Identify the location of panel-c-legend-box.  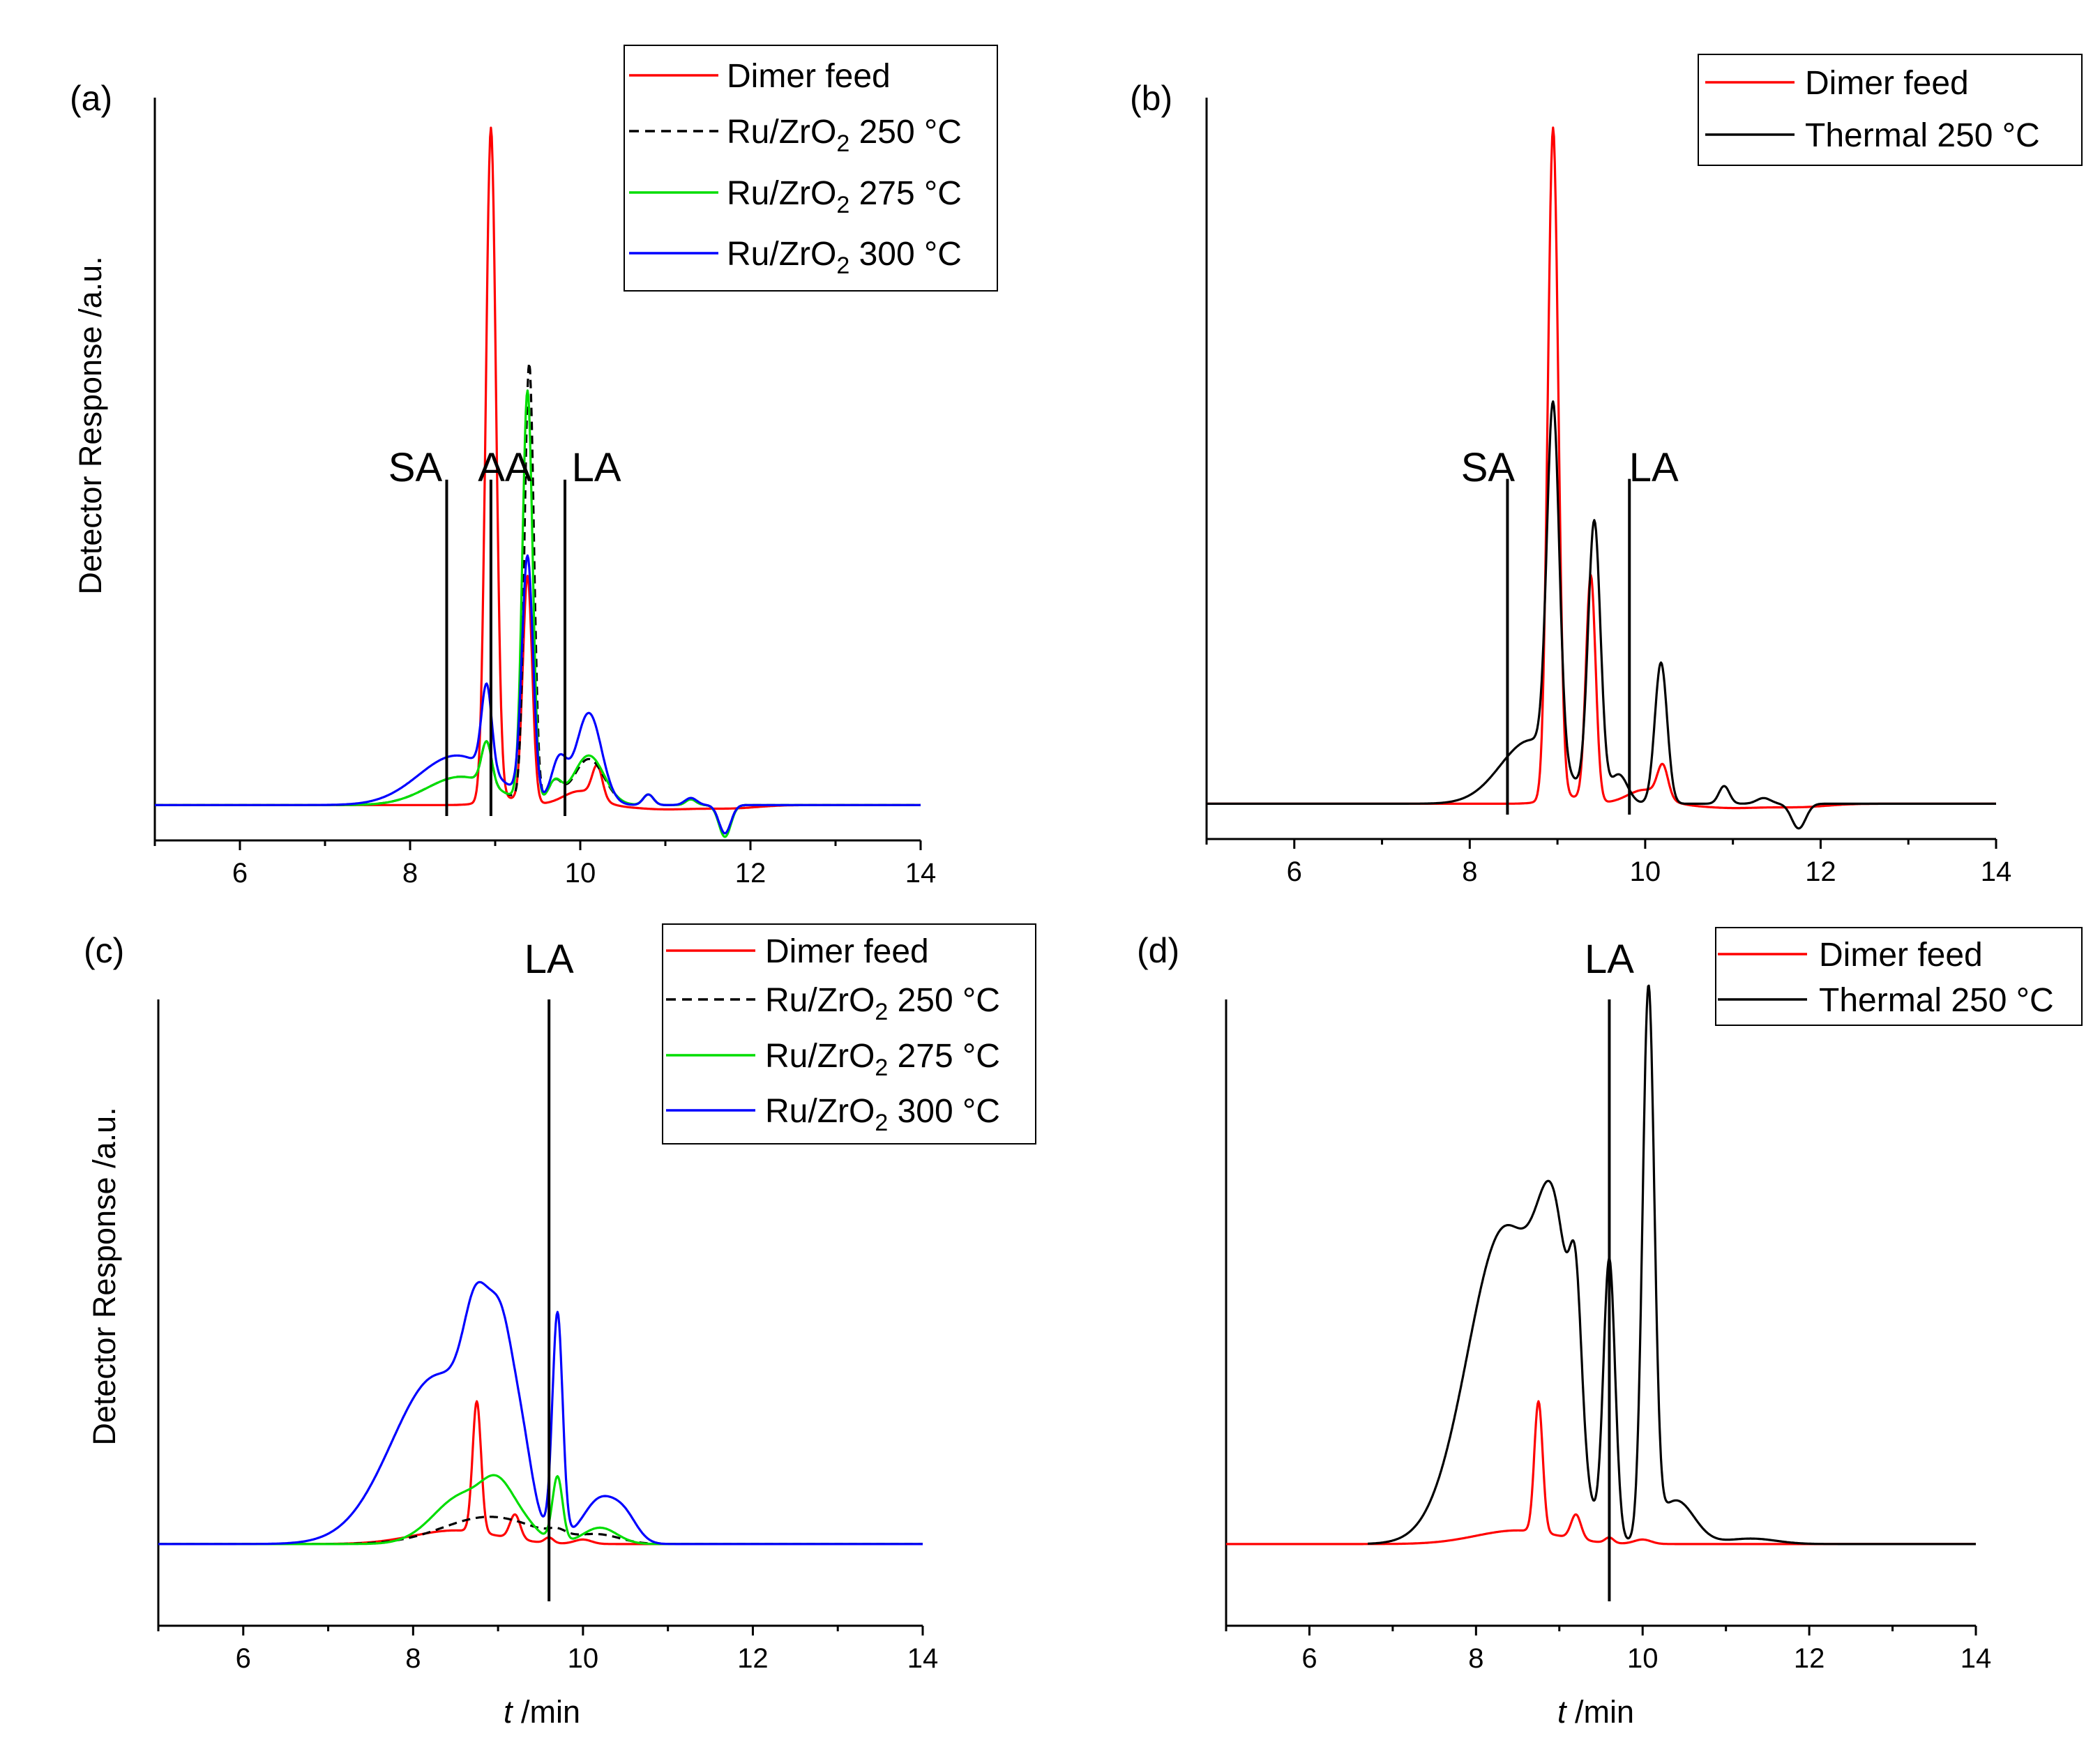
(849, 1034).